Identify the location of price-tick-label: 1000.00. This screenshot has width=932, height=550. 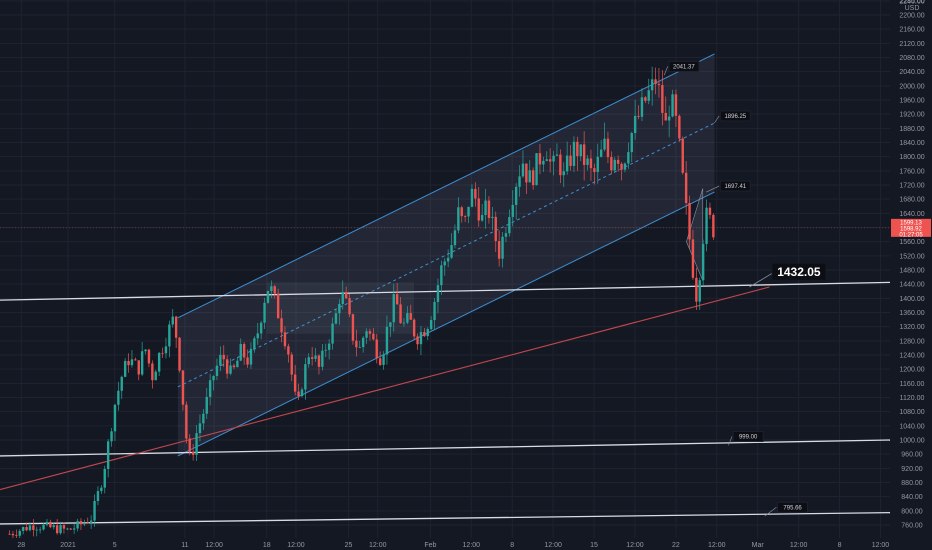
(911, 441).